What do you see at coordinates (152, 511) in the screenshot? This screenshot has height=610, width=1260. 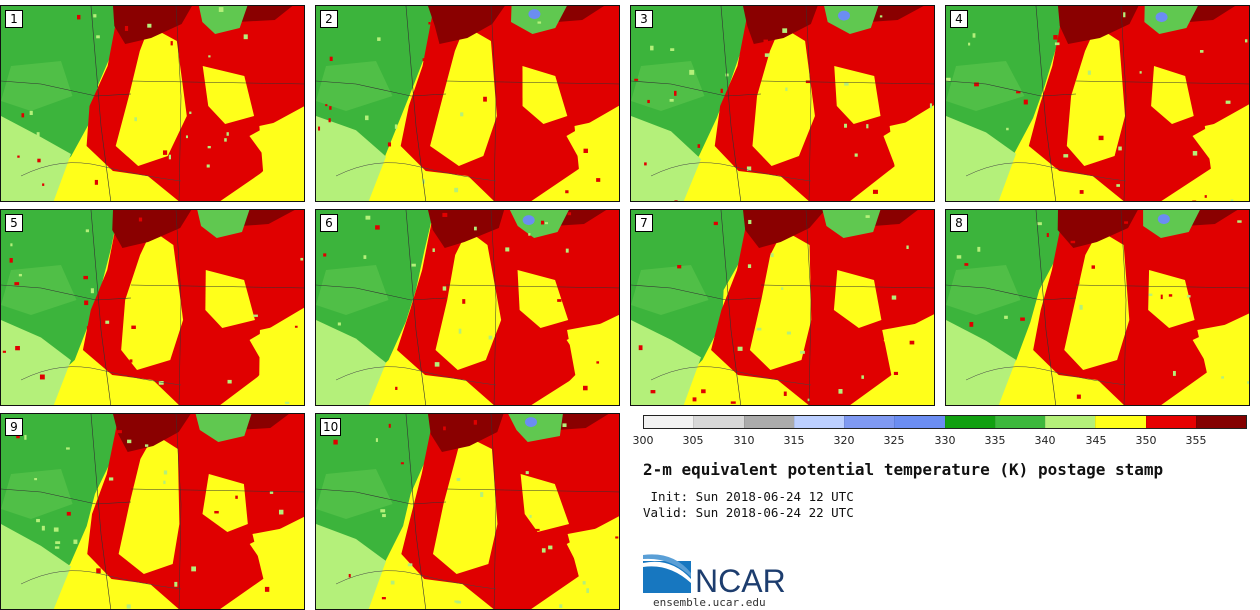 I see `stamp-panel-9: 9` at bounding box center [152, 511].